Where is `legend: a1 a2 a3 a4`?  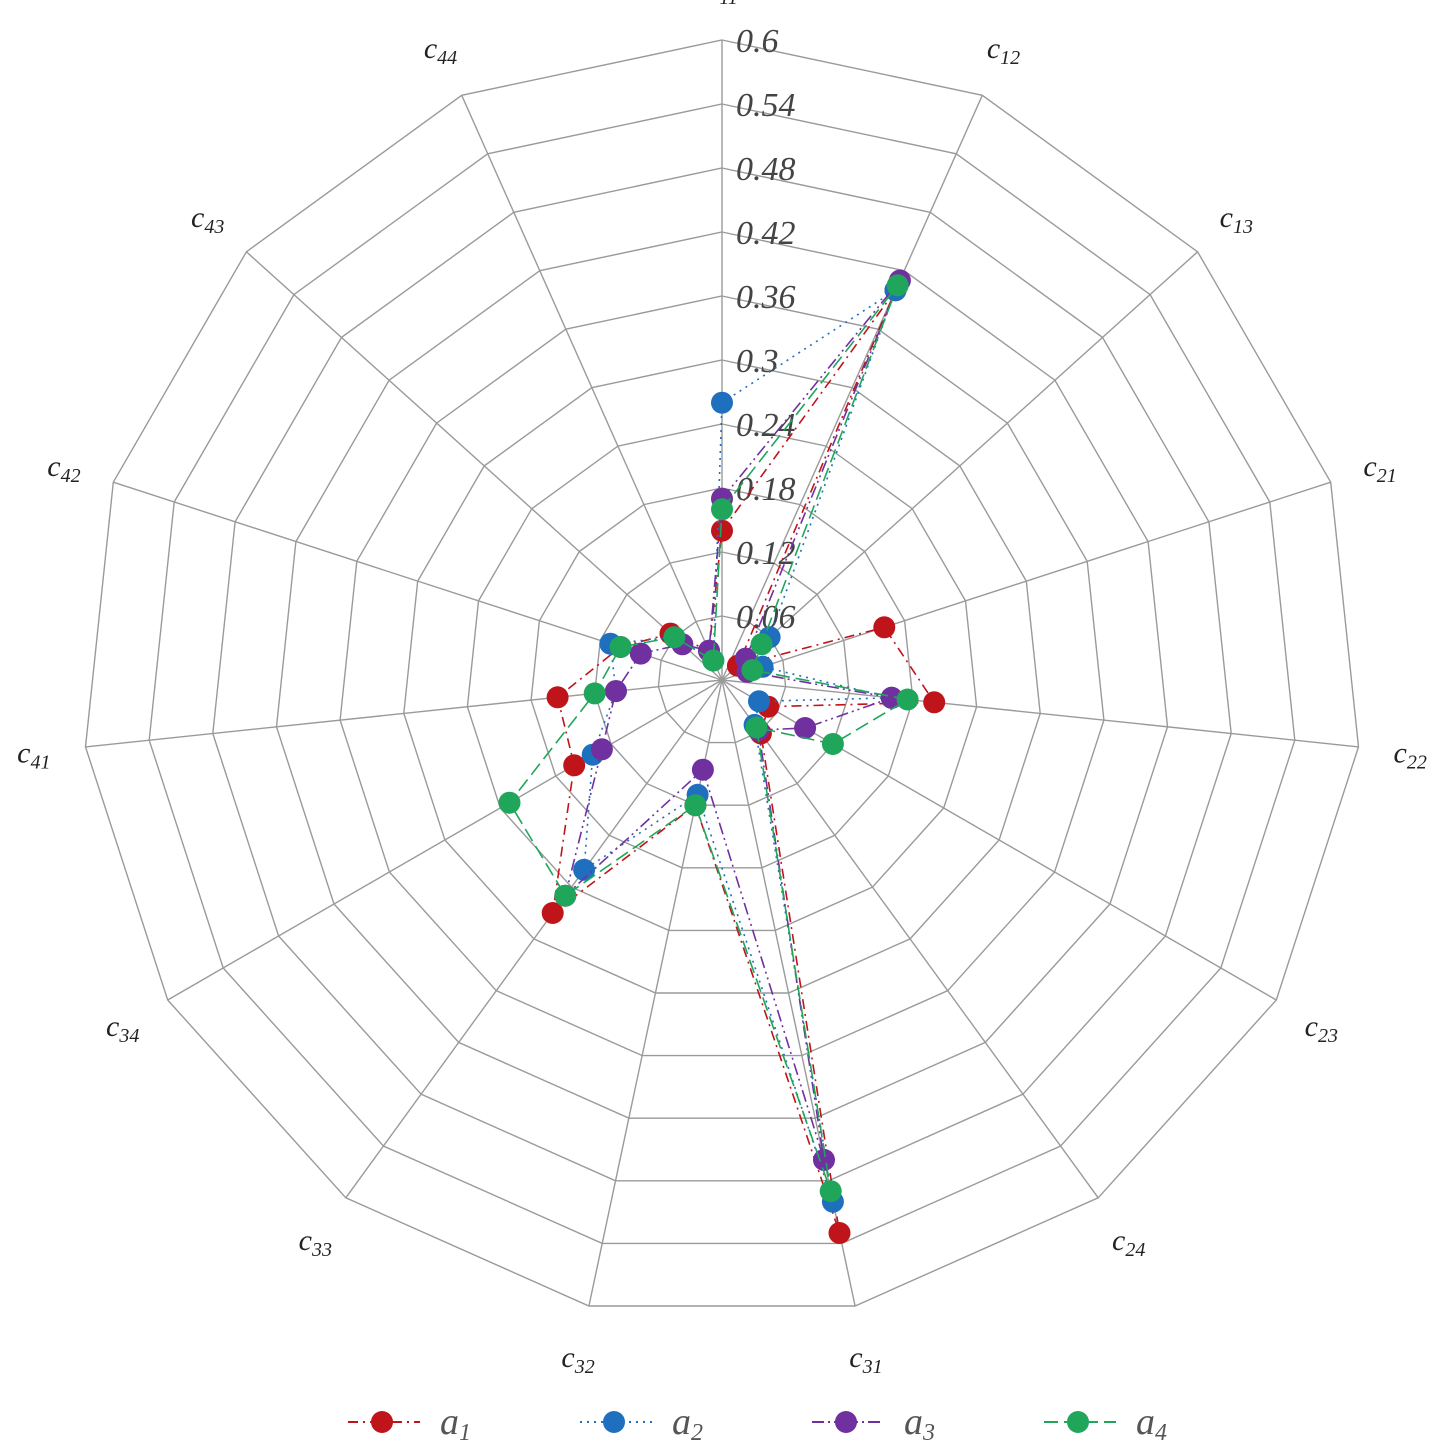
legend: a1 a2 a3 a4 is located at coordinates (757, 1422).